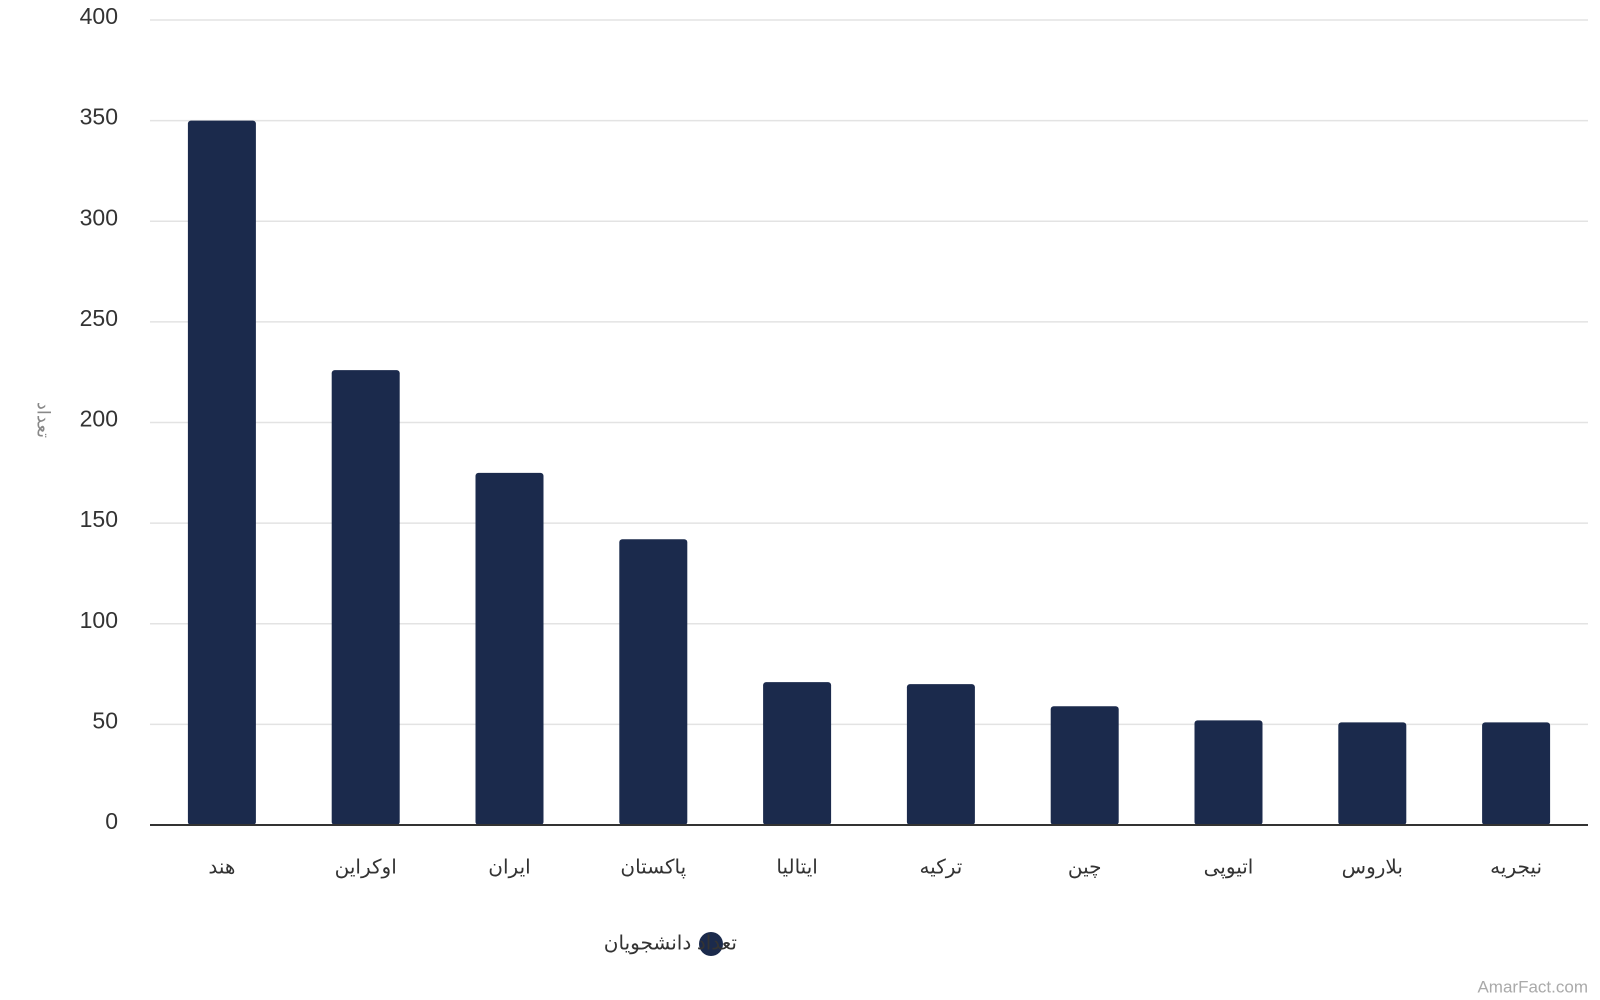 This screenshot has width=1600, height=1000. I want to click on y-tick-label: 250, so click(99, 318).